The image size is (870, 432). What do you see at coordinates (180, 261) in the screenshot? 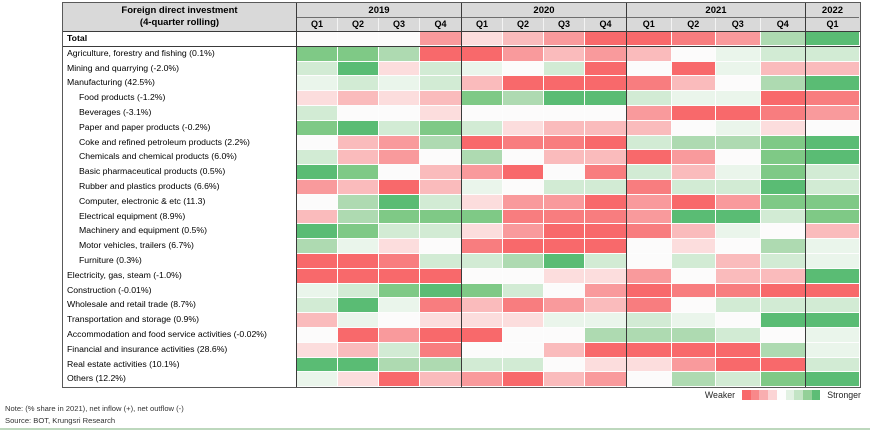
I see `row-label: Furniture (0.3%)` at bounding box center [180, 261].